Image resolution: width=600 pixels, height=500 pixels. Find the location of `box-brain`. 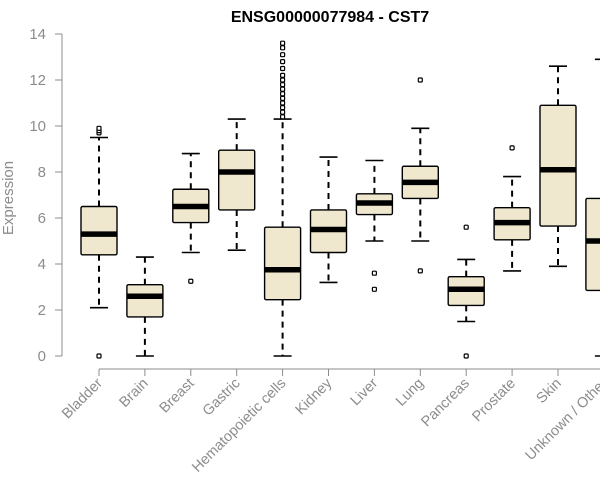

box-brain is located at coordinates (145, 306).